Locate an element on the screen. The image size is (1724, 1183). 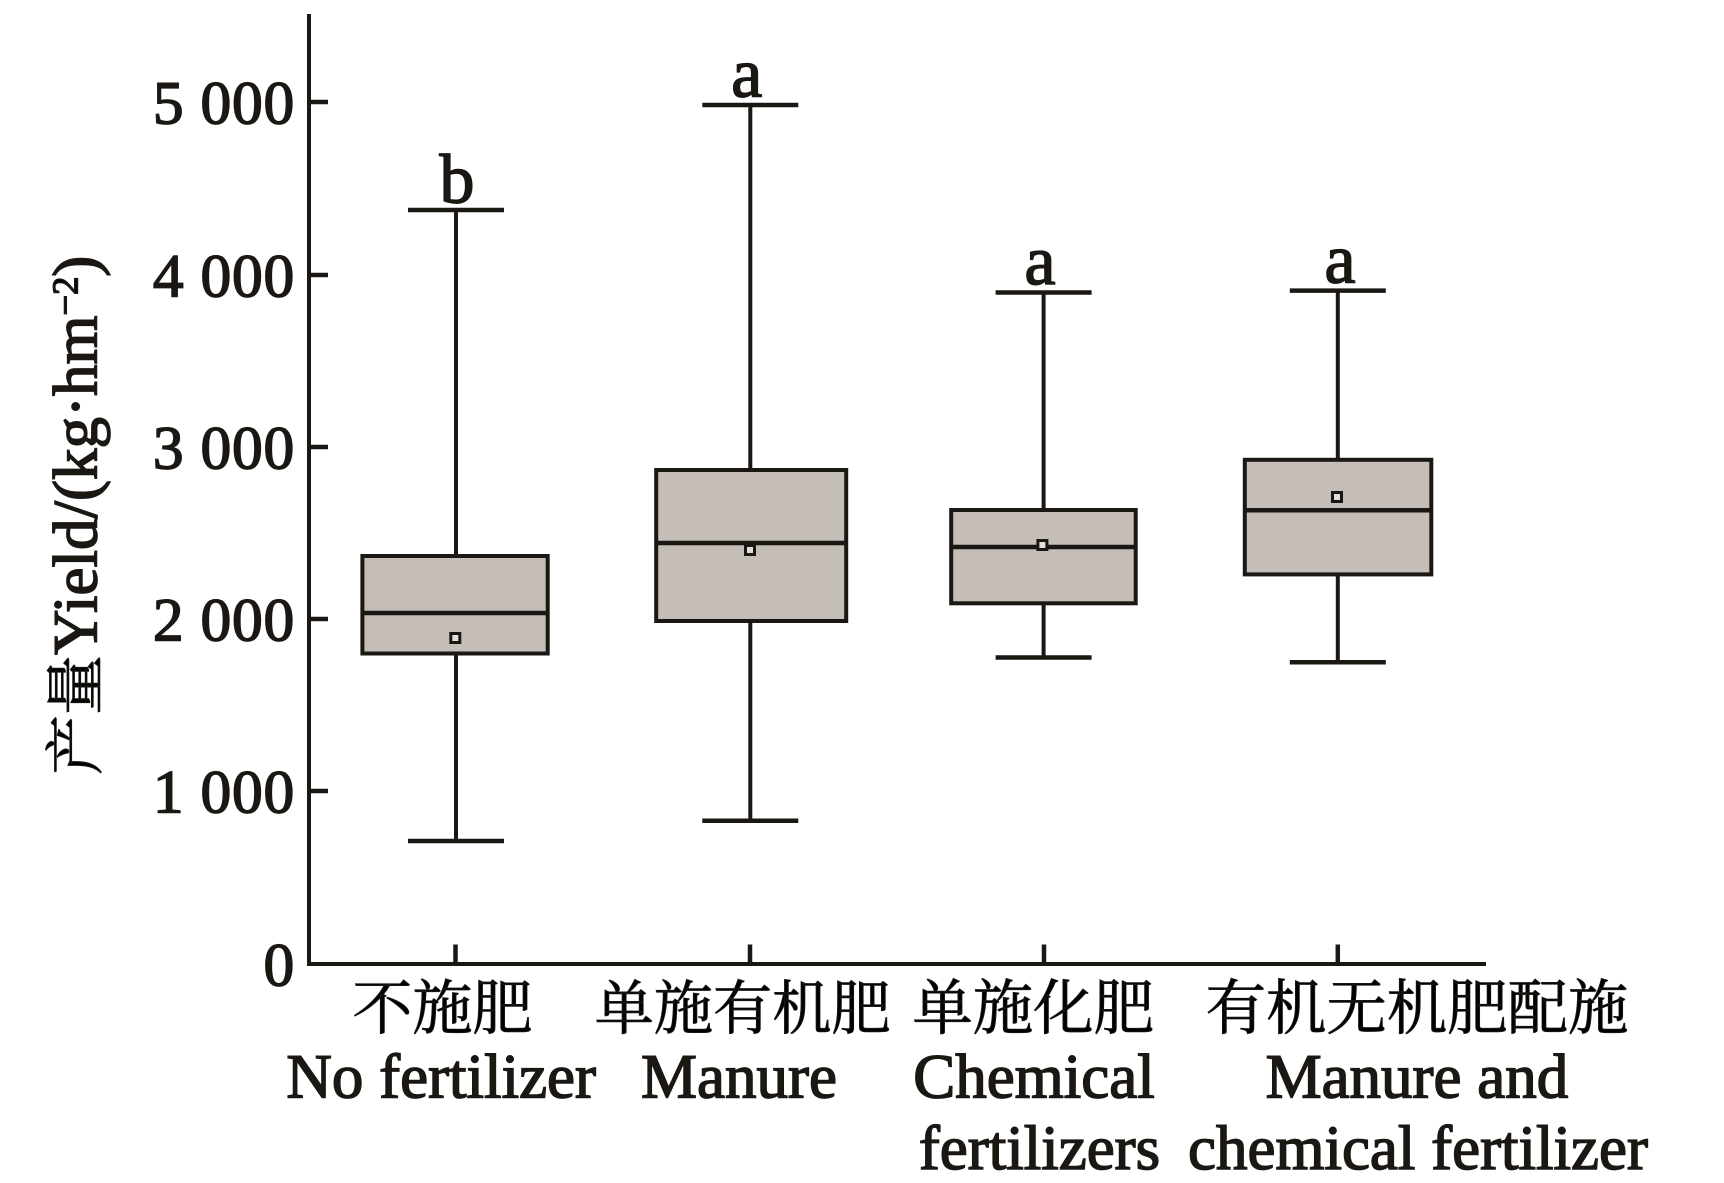
svg-text: chemical fertilizer is located at coordinates (1418, 1148).